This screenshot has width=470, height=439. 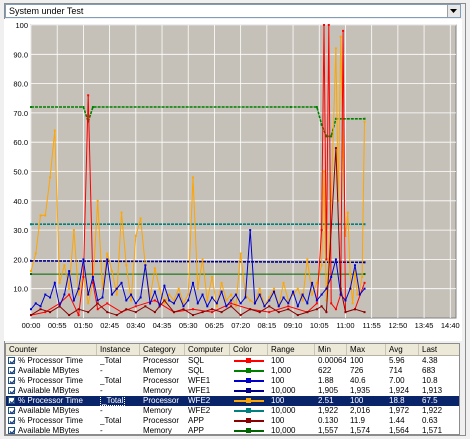 What do you see at coordinates (397, 360) in the screenshot?
I see `row-avg: 5.96` at bounding box center [397, 360].